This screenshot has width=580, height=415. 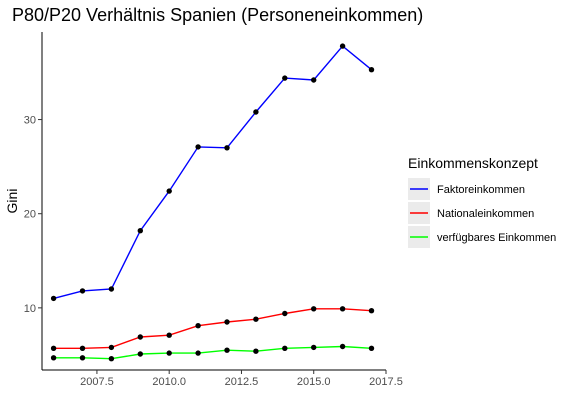 I want to click on y-tick-label: 20, so click(x=30, y=215).